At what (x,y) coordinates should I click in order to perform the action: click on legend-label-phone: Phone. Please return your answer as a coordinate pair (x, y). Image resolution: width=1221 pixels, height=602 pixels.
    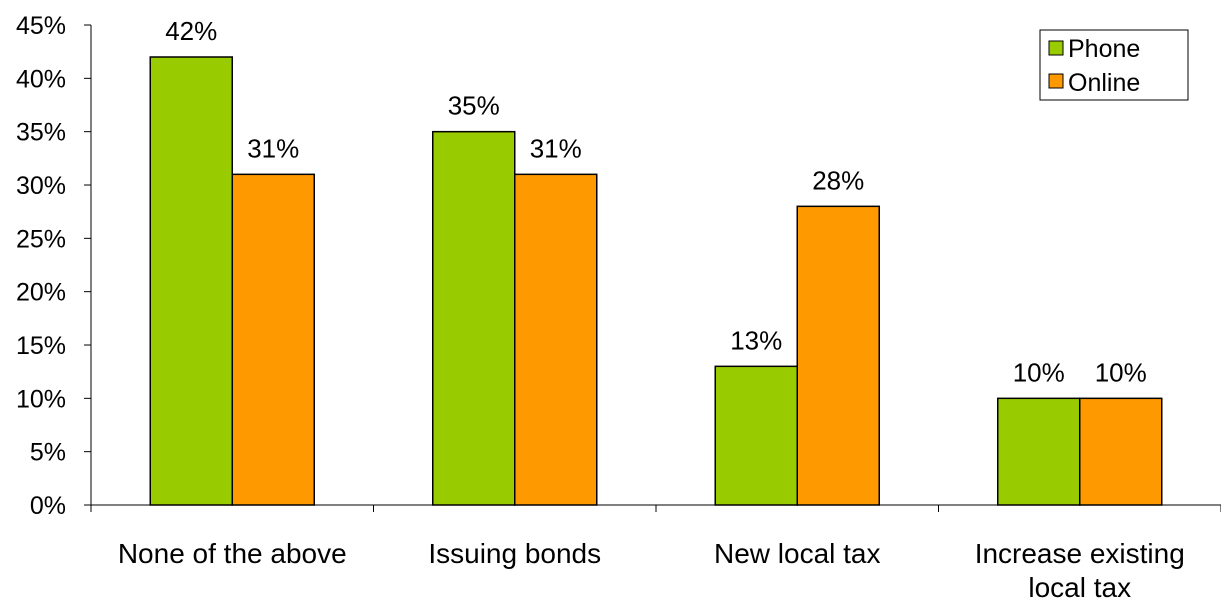
    Looking at the image, I should click on (1104, 49).